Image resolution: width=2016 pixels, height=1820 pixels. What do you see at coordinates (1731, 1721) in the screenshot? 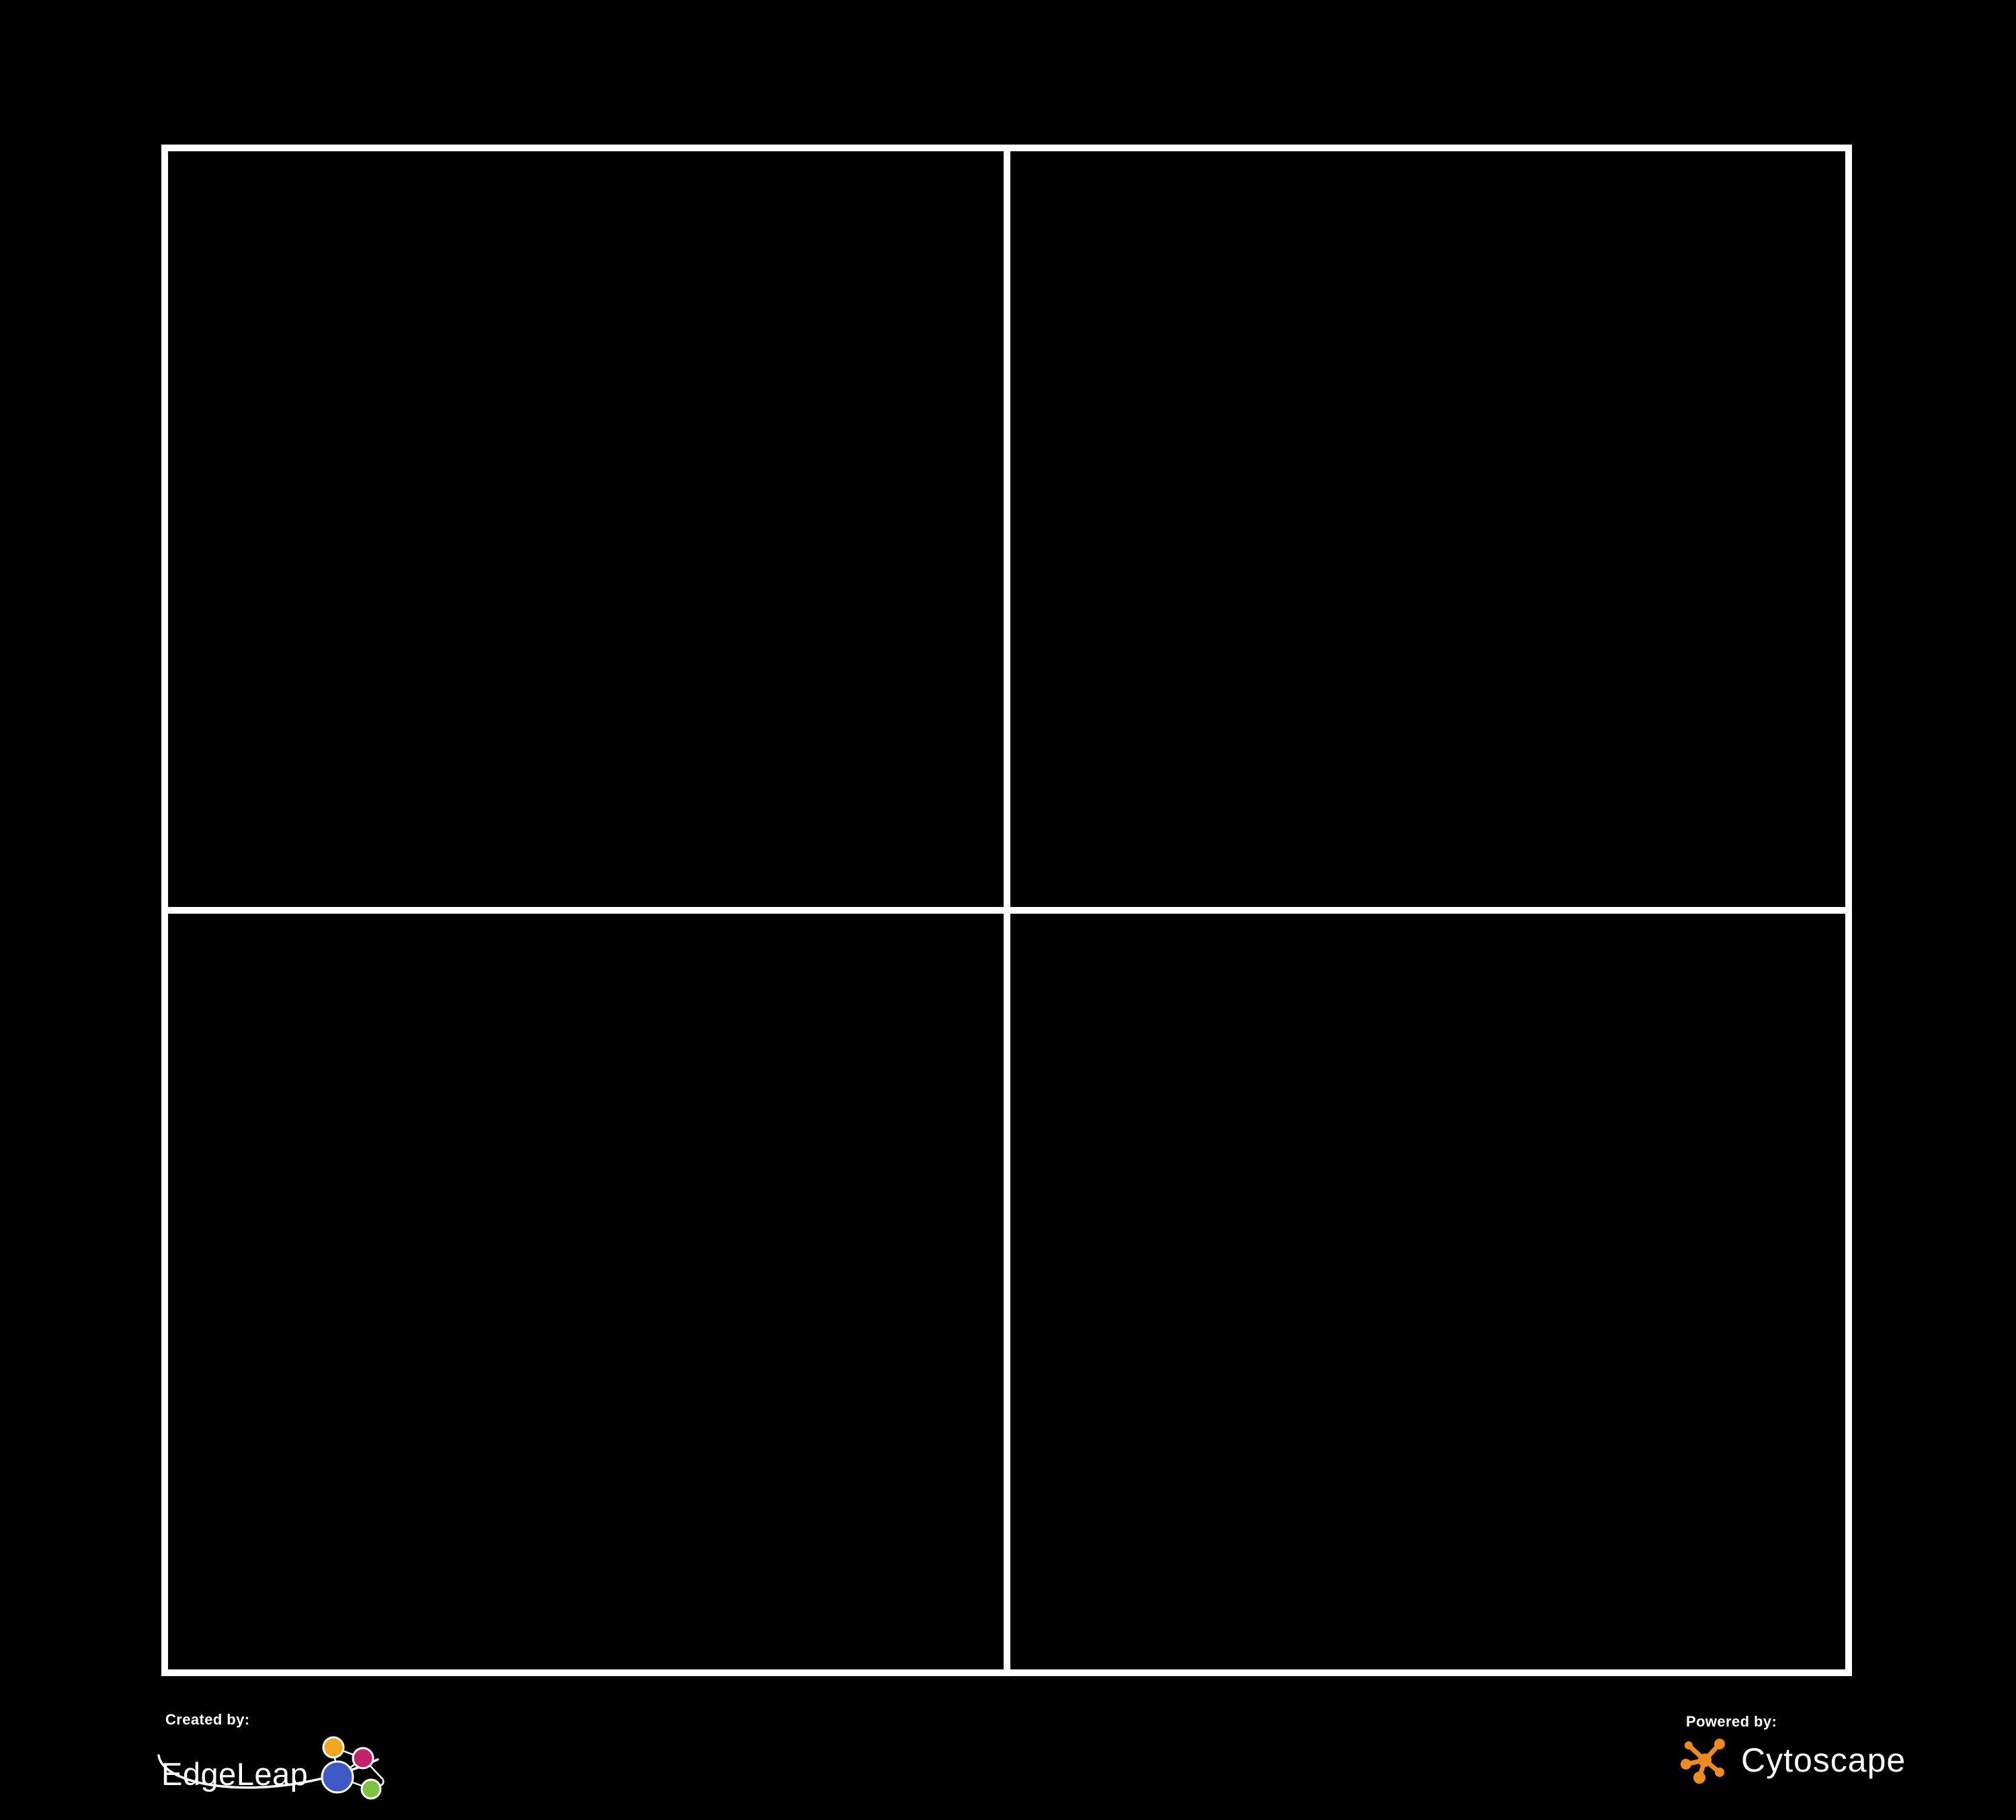
I see `powered-by-label: Powered by:` at bounding box center [1731, 1721].